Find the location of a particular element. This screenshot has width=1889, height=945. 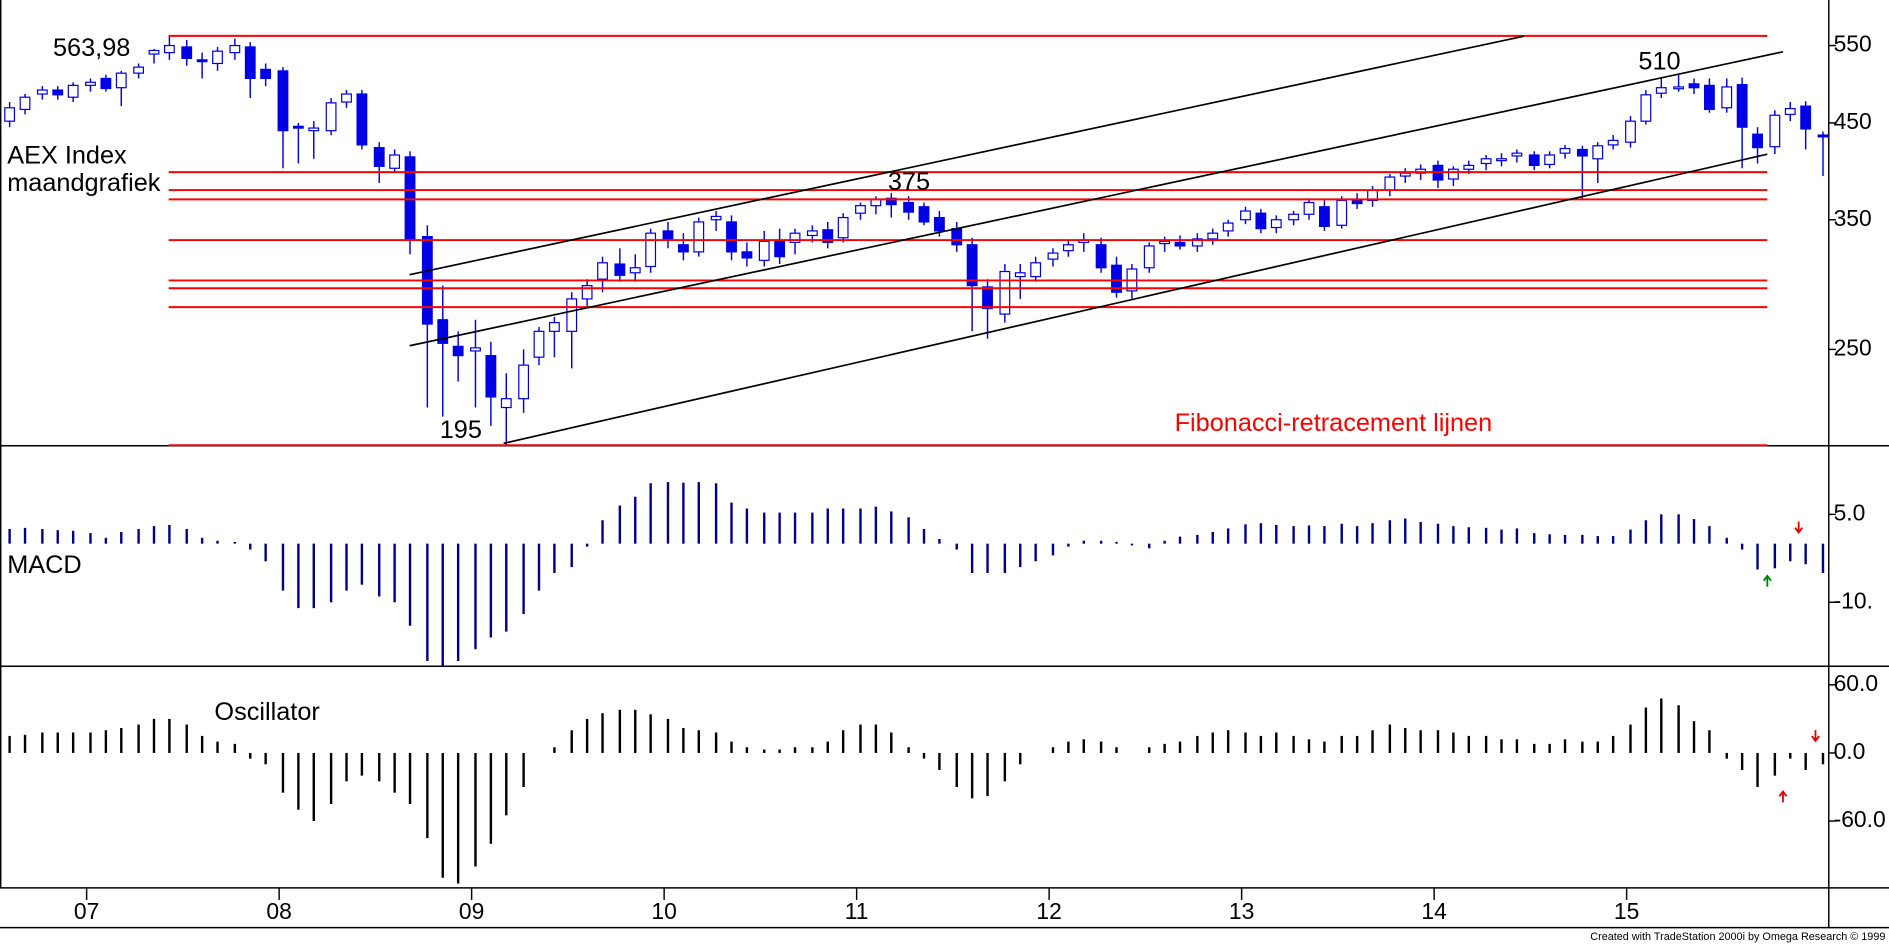

x-tick-label: 07 is located at coordinates (86, 911).